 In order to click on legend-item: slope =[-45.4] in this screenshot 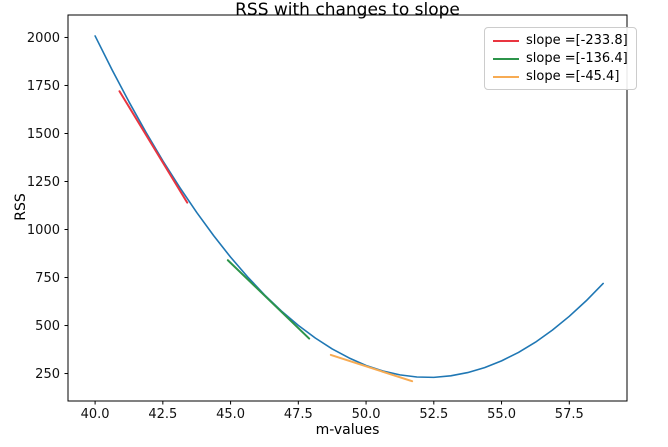, I will do `click(560, 76)`.